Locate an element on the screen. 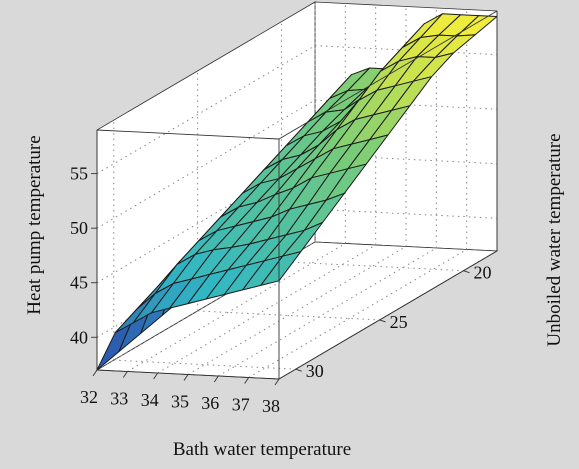  y-axis-label: Unboiled water temperature is located at coordinates (554, 239).